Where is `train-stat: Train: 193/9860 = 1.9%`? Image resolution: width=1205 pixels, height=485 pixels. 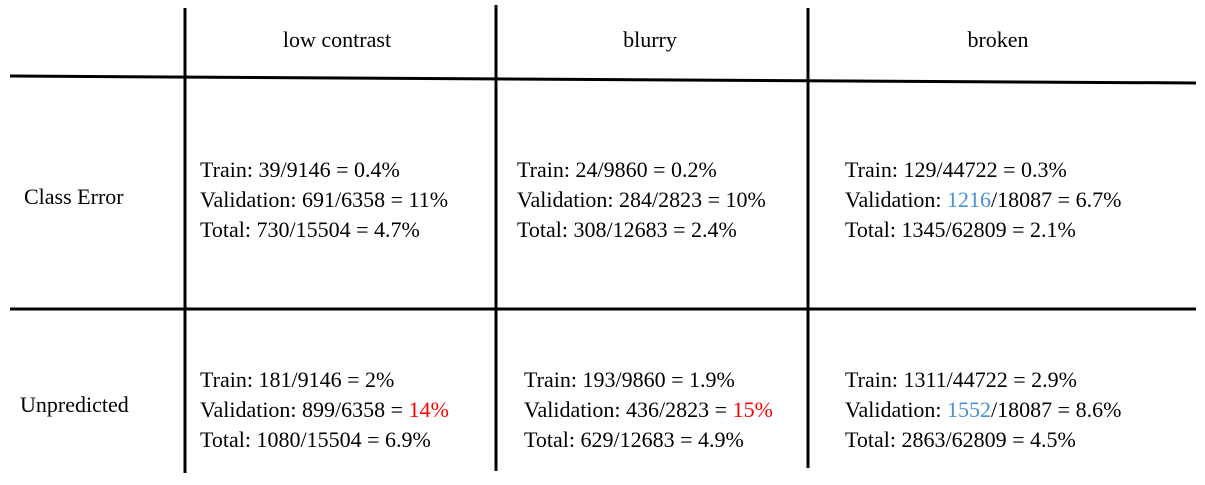
train-stat: Train: 193/9860 = 1.9% is located at coordinates (629, 379).